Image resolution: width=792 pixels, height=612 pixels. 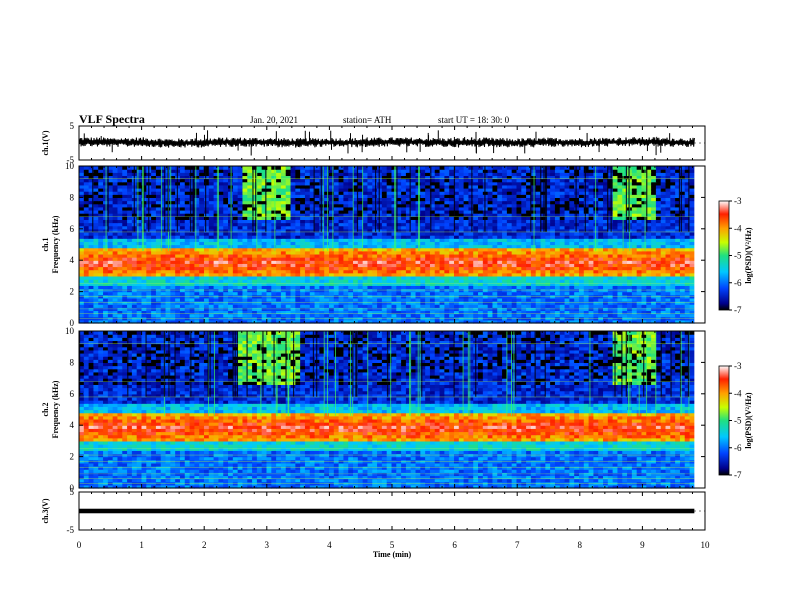 What do you see at coordinates (474, 120) in the screenshot?
I see `header-start-time: start UT = 18: 30: 0` at bounding box center [474, 120].